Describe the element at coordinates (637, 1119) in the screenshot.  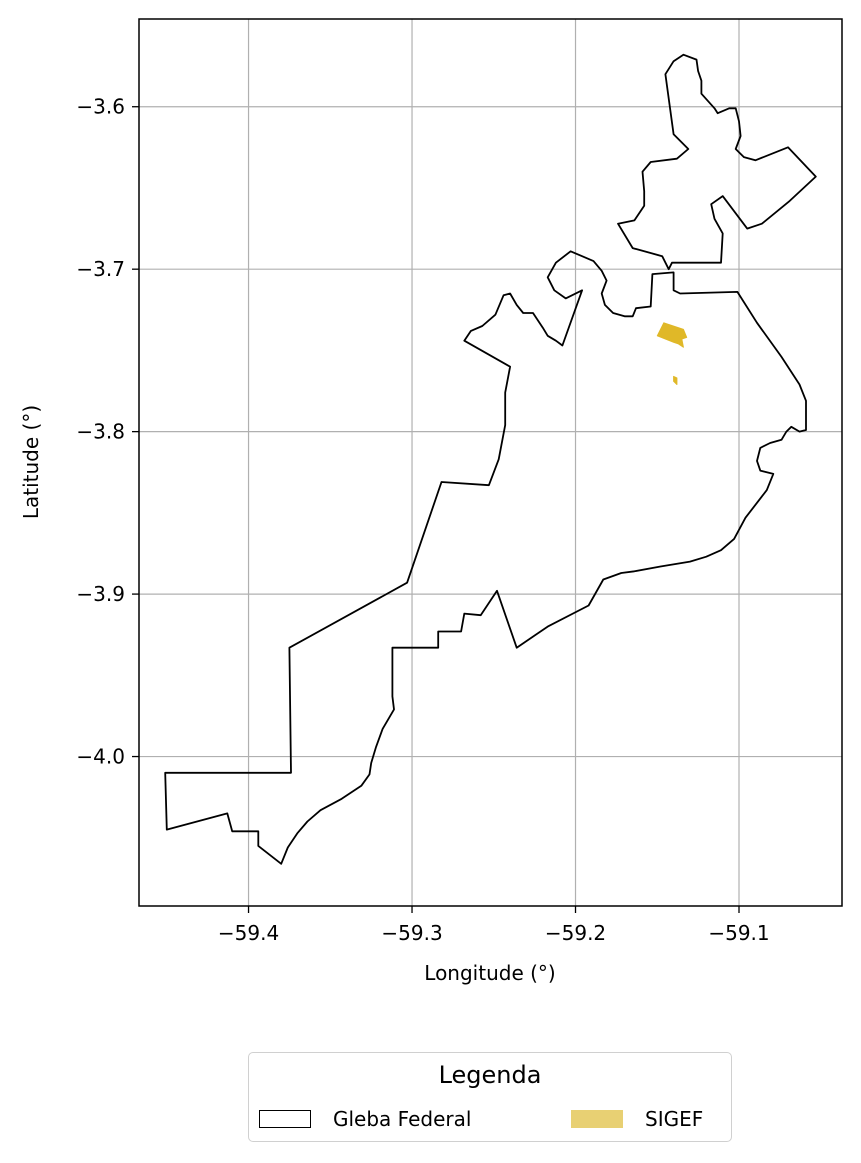
I see `legend-entry-sigef: SIGEF` at that location.